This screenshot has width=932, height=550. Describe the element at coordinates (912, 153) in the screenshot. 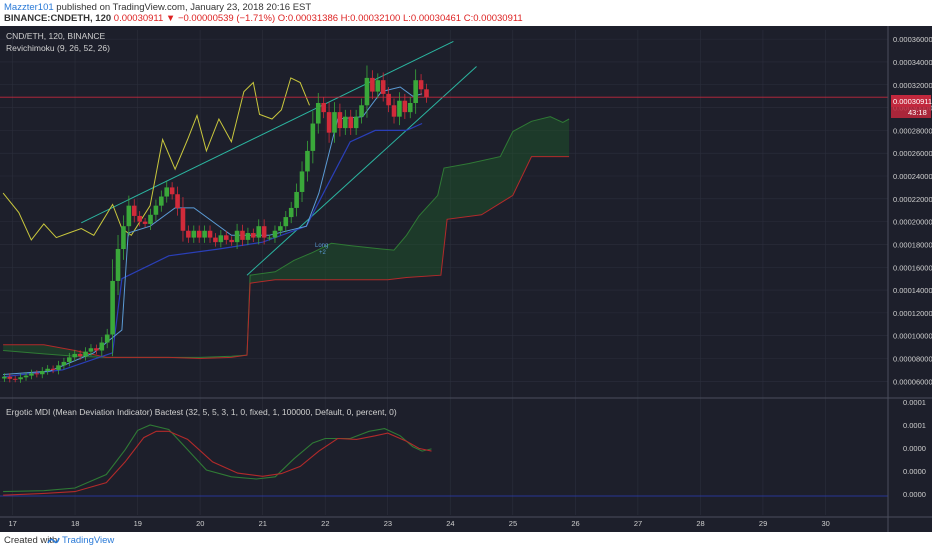

I see `y-tick-label: 0.00026000` at that location.